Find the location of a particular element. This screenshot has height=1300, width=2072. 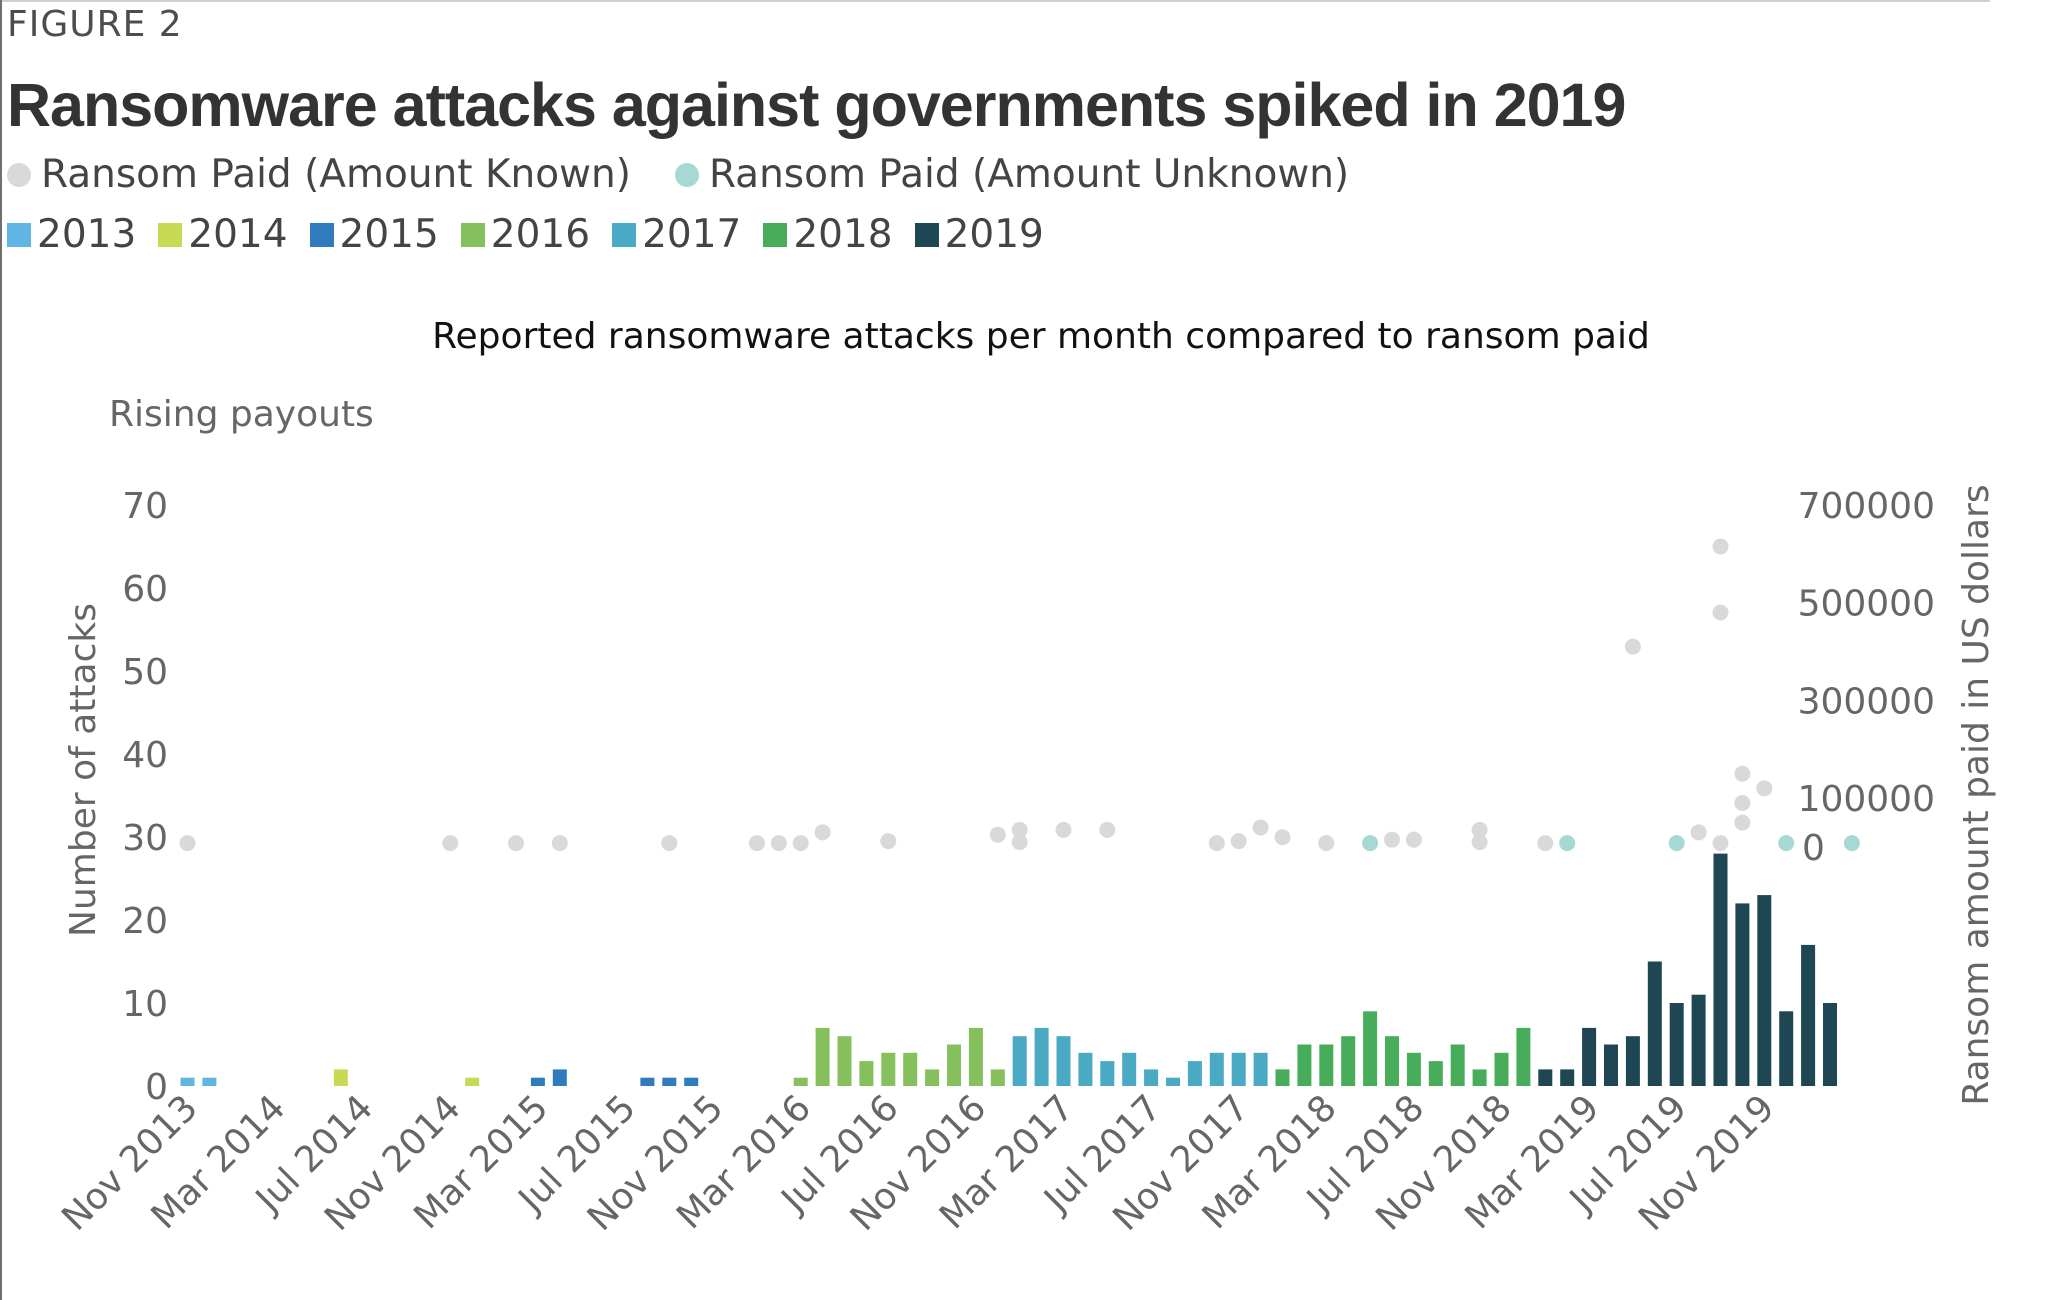

y-tick-label-left: 30 is located at coordinates (145, 838).